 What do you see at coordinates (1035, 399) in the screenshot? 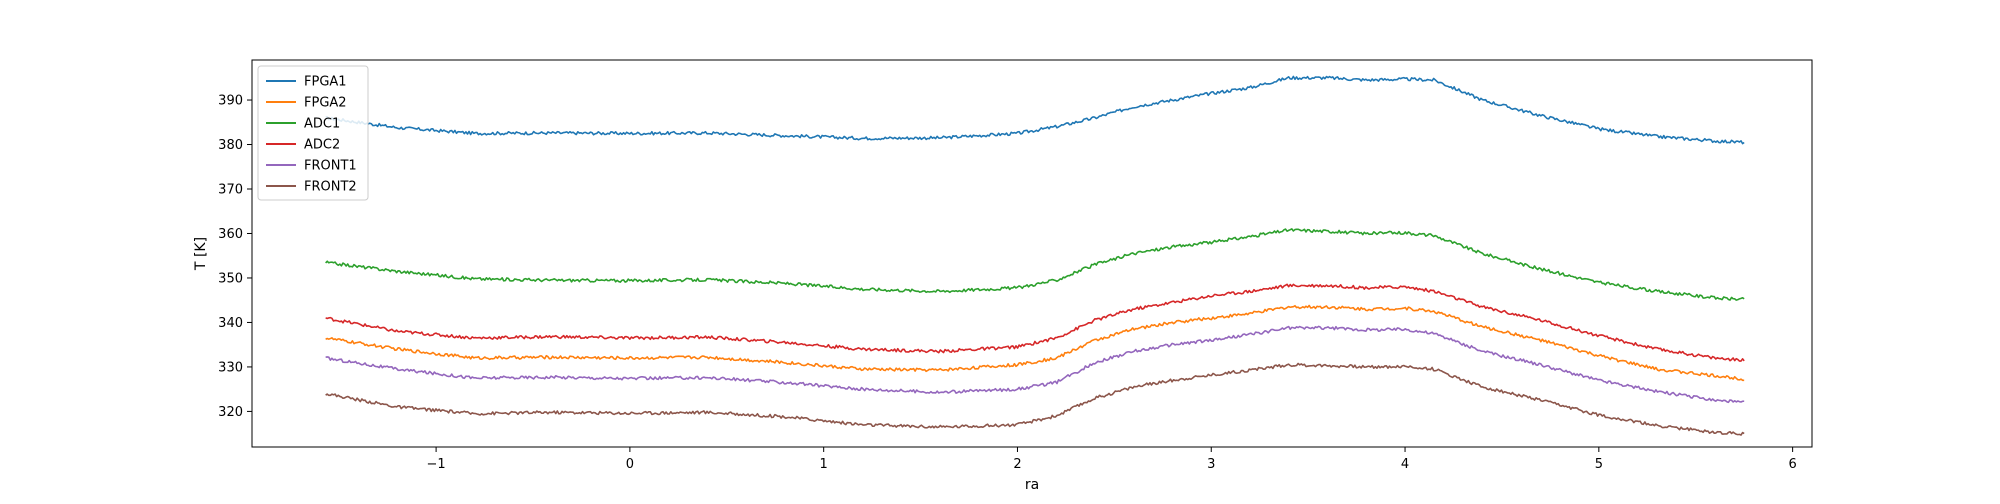
I see `series-line-front2` at bounding box center [1035, 399].